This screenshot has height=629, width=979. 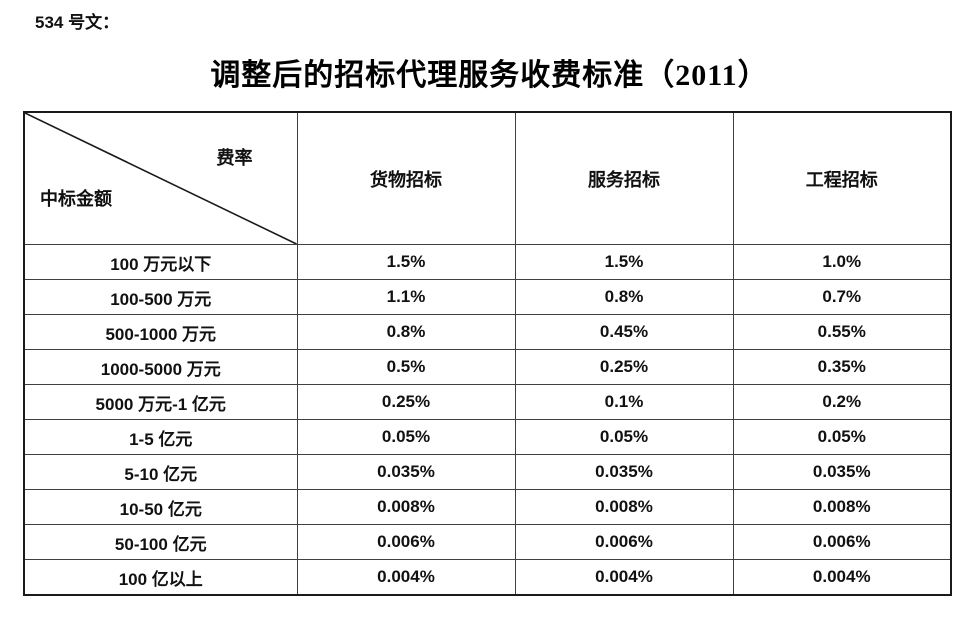 I want to click on table-row: 5-10 亿元 0.035% 0.035% 0.035%, so click(x=487, y=472).